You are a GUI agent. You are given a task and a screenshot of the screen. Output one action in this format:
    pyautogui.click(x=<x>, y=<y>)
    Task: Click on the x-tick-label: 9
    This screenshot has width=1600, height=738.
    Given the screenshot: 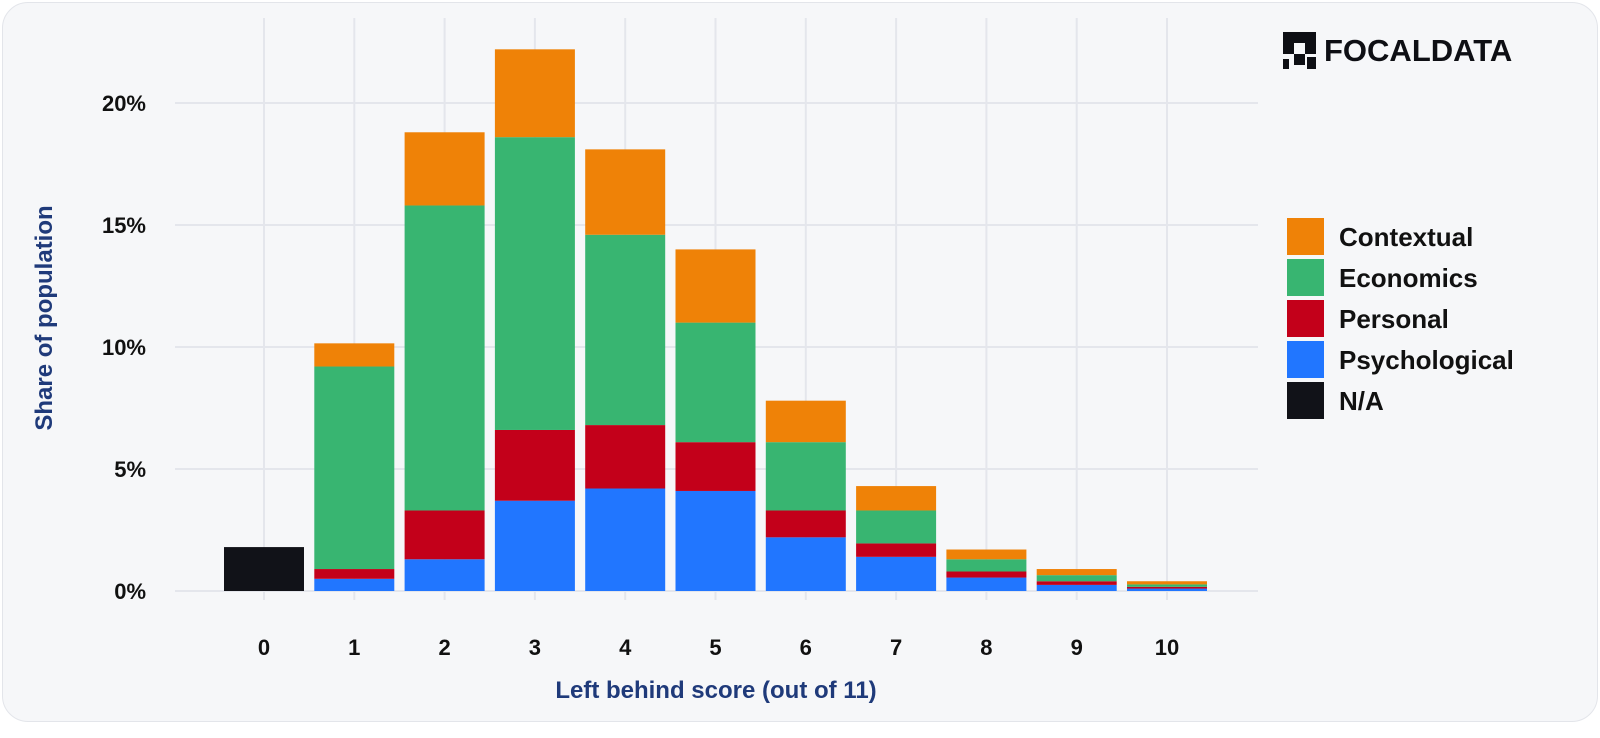 What is the action you would take?
    pyautogui.click(x=1077, y=647)
    